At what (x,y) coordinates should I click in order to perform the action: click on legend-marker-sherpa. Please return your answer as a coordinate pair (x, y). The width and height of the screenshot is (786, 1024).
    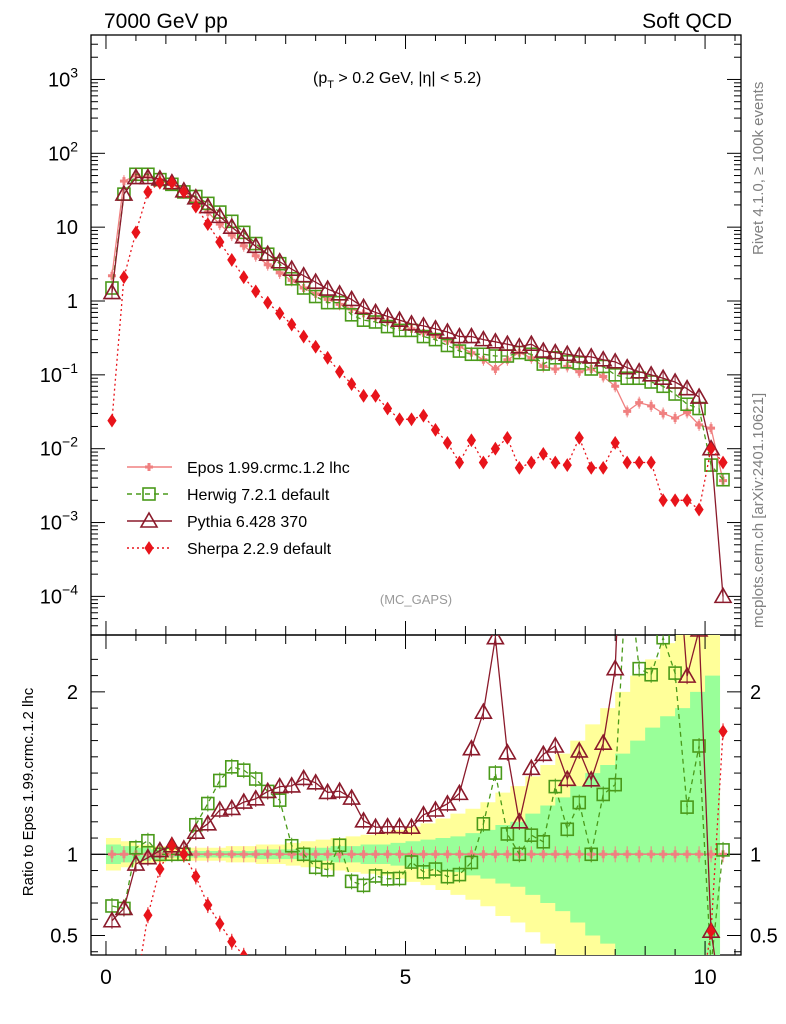
    Looking at the image, I should click on (149, 548).